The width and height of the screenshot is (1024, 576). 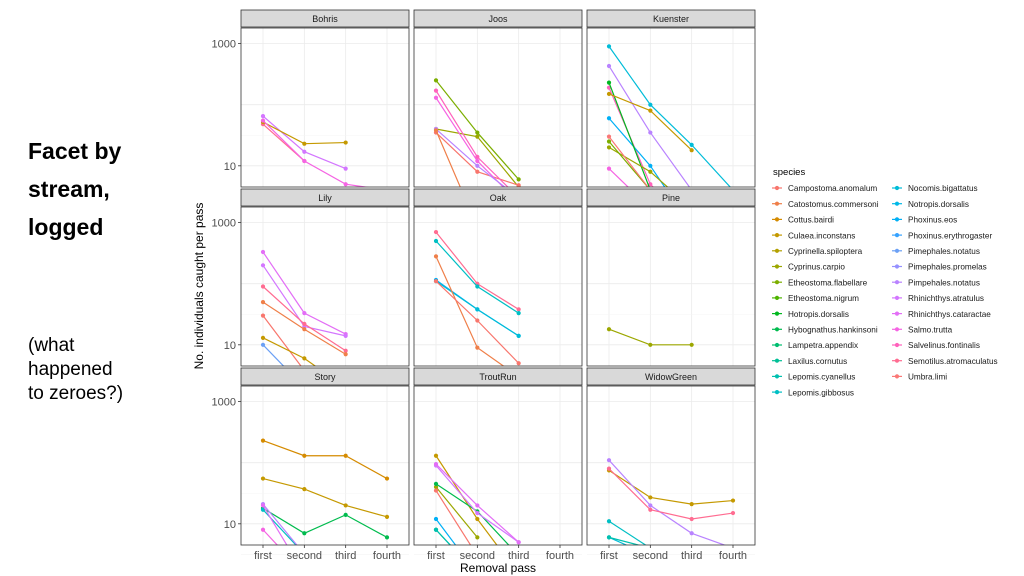 What do you see at coordinates (813, 392) in the screenshot?
I see `legend-item: Lepomis.gibbosus` at bounding box center [813, 392].